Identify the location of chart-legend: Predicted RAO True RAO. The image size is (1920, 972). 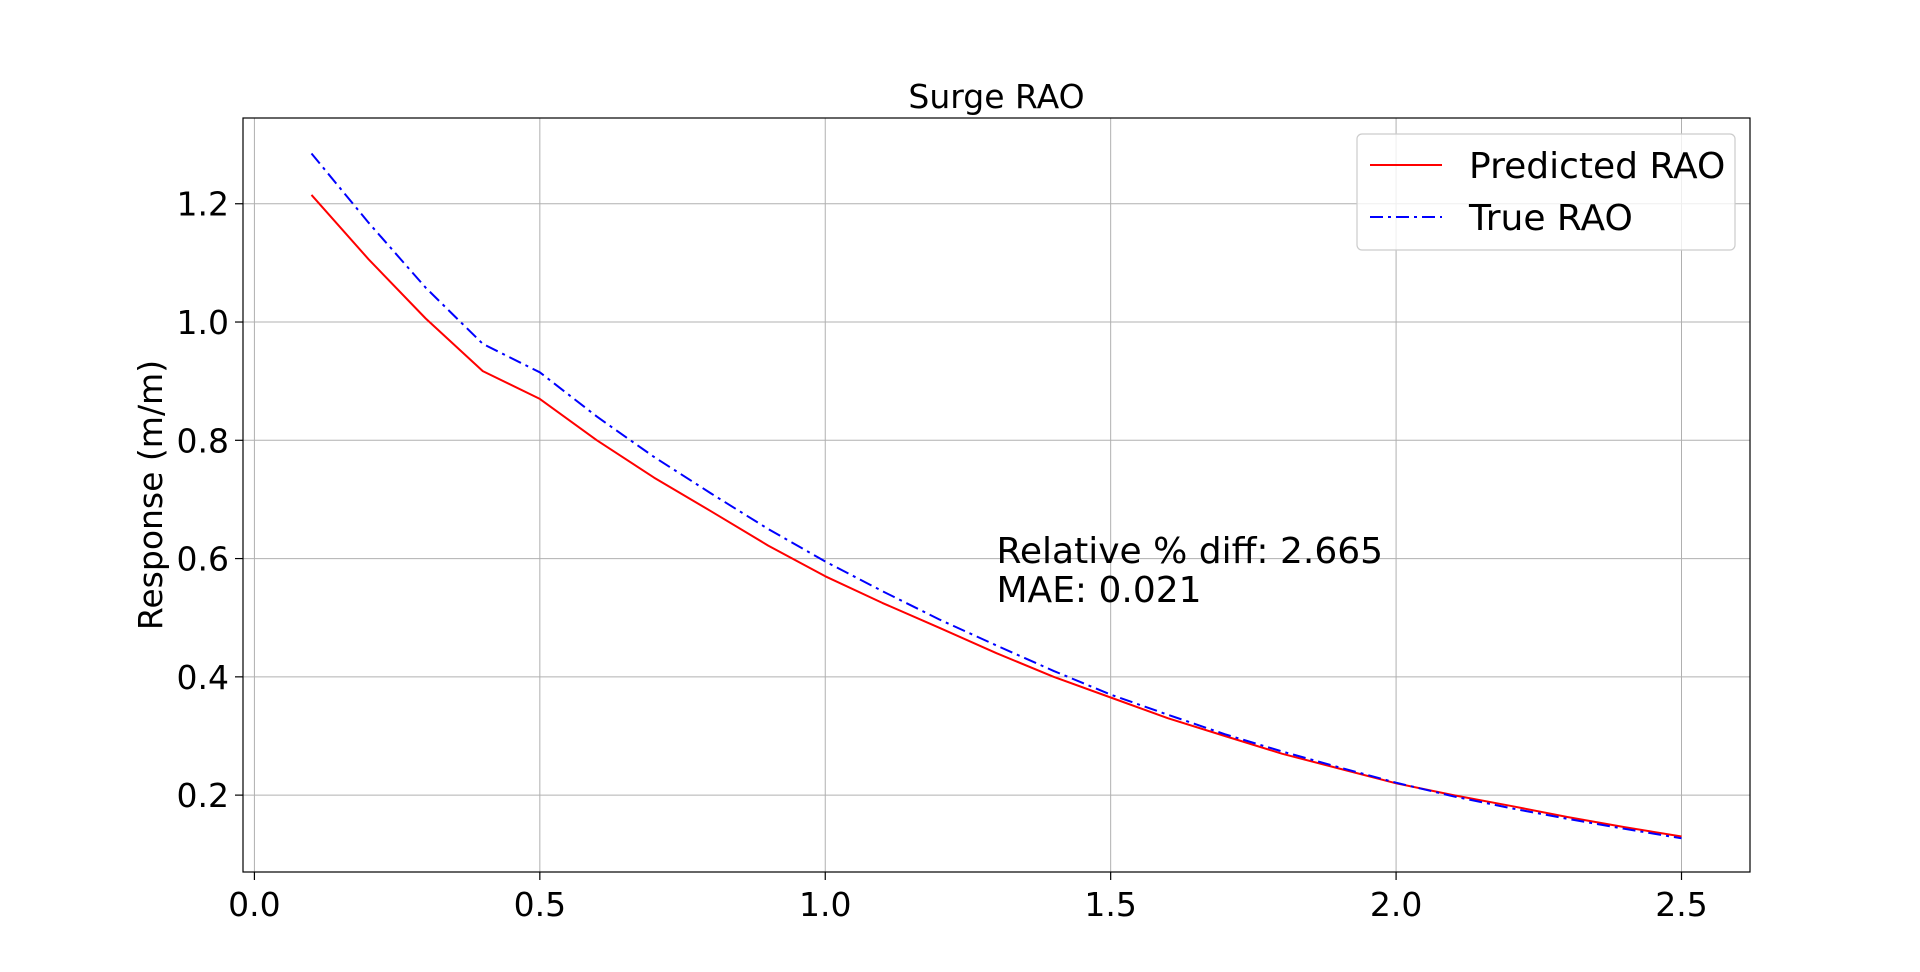
(1546, 192).